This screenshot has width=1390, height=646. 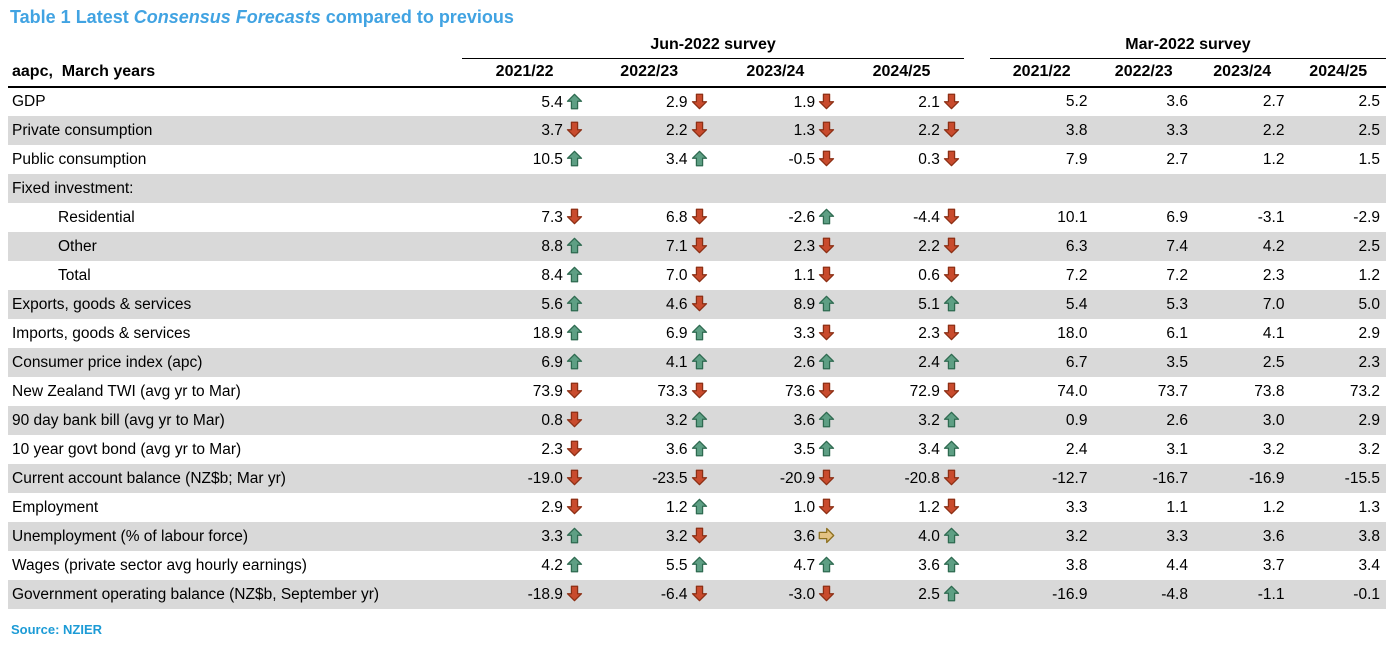 What do you see at coordinates (552, 275) in the screenshot?
I see `jun-value: 8.4` at bounding box center [552, 275].